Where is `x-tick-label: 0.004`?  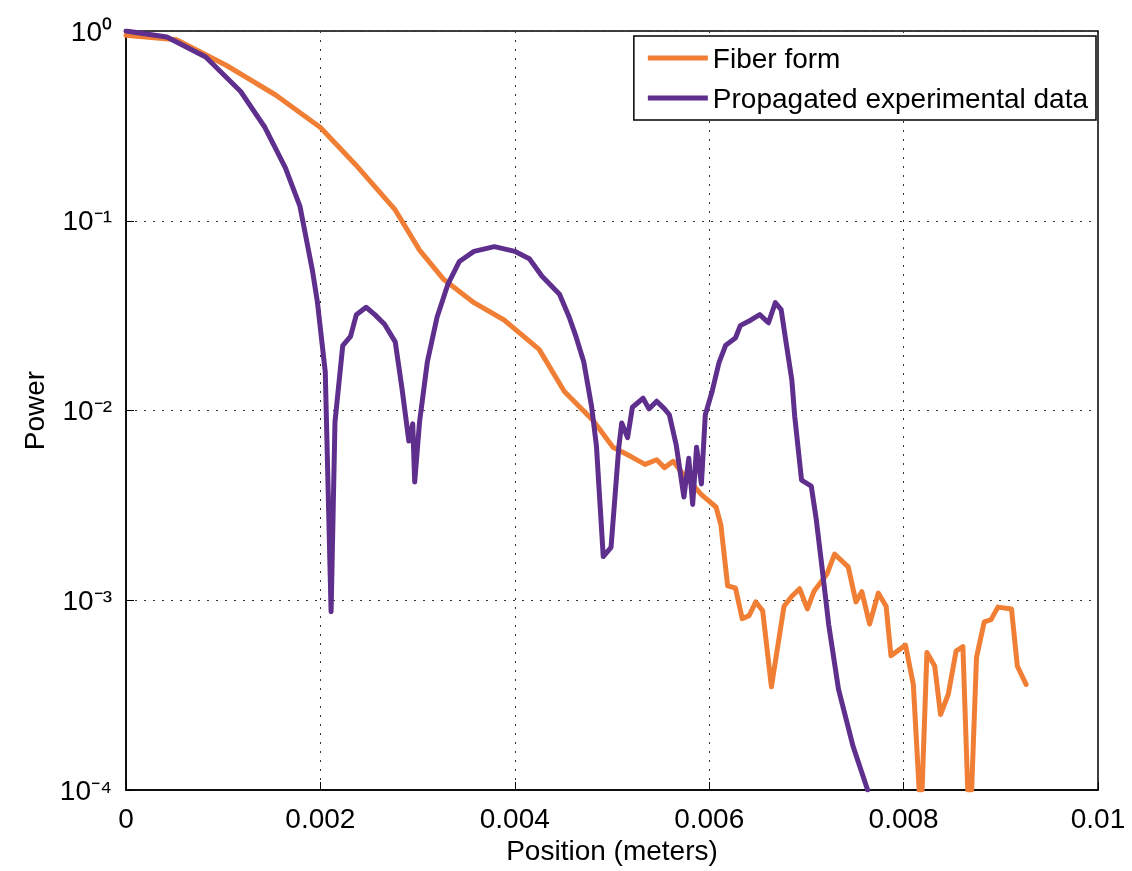
x-tick-label: 0.004 is located at coordinates (514, 818).